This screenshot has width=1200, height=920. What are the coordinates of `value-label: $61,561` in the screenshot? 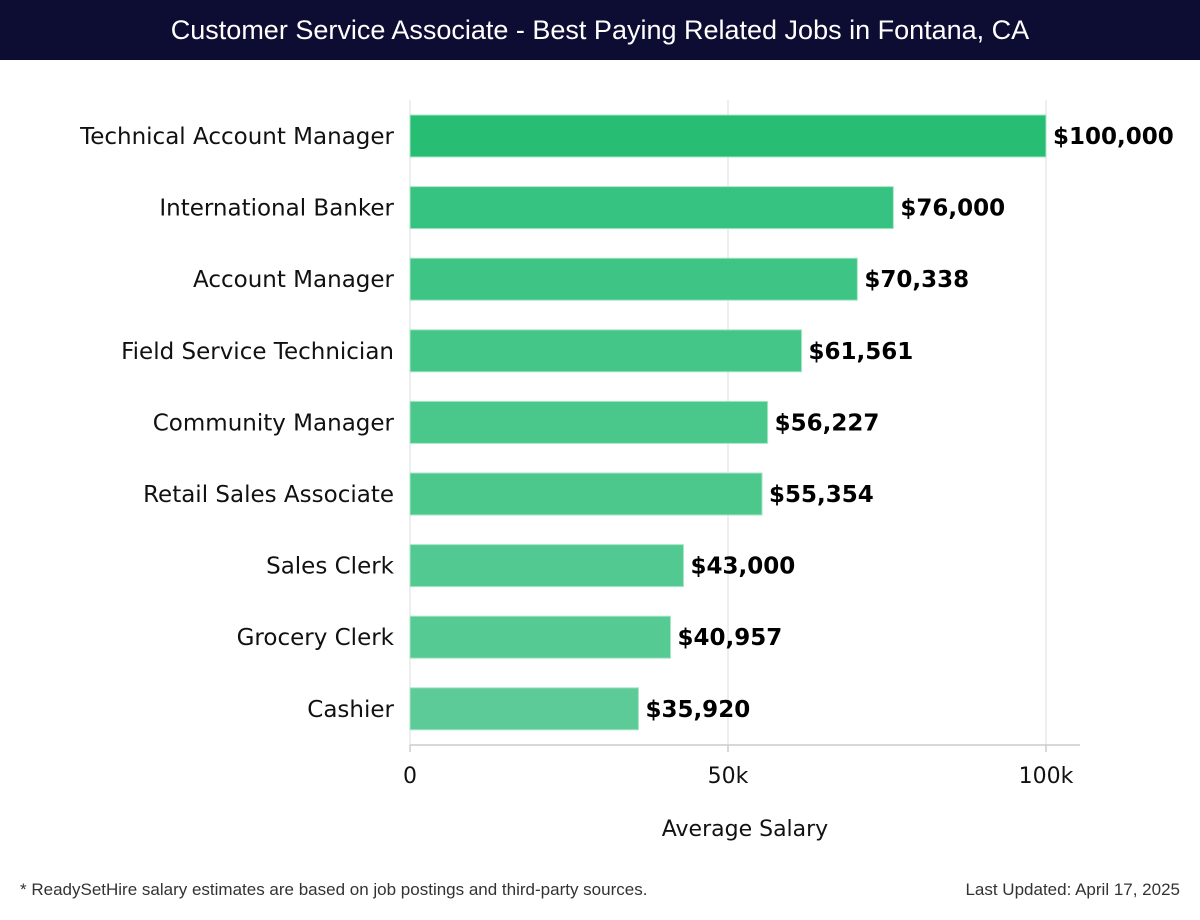 It's located at (861, 352).